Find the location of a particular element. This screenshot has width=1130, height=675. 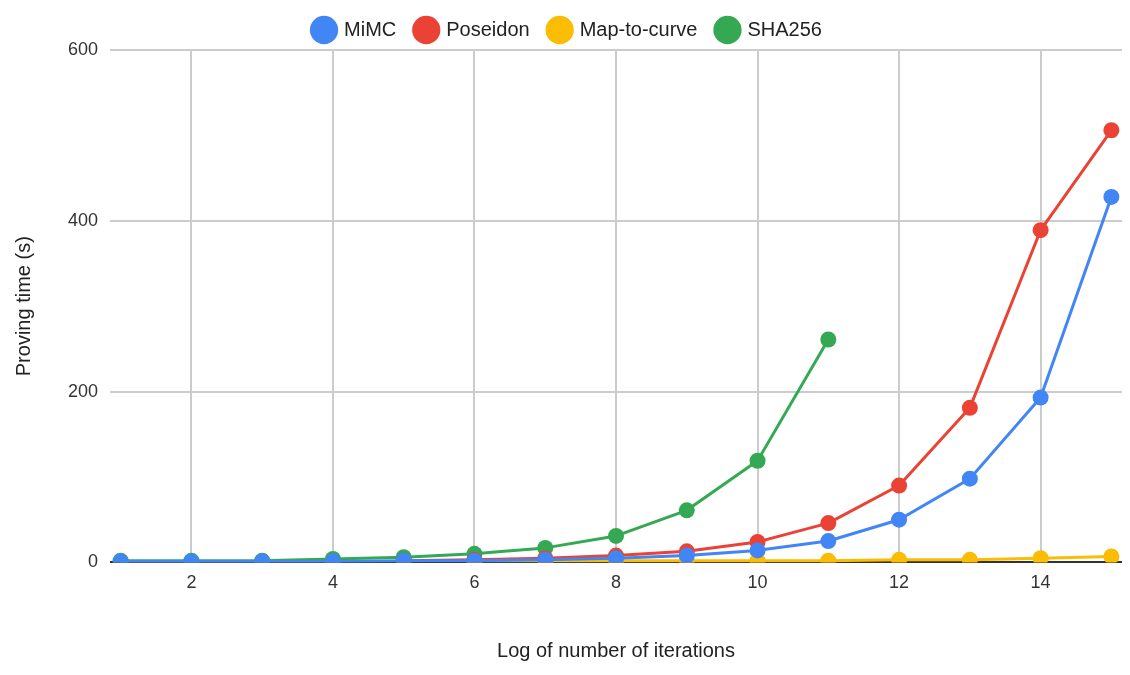

legend-label: SHA256 is located at coordinates (784, 28).